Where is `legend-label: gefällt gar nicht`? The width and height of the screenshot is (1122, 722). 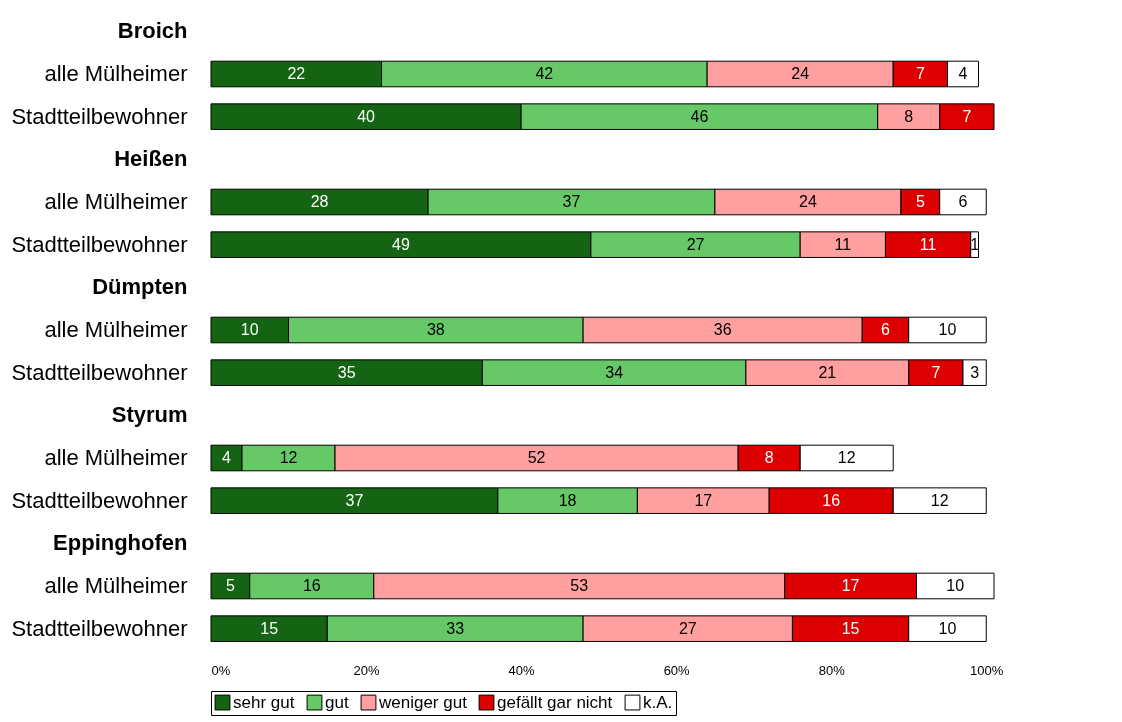
legend-label: gefällt gar nicht is located at coordinates (555, 702).